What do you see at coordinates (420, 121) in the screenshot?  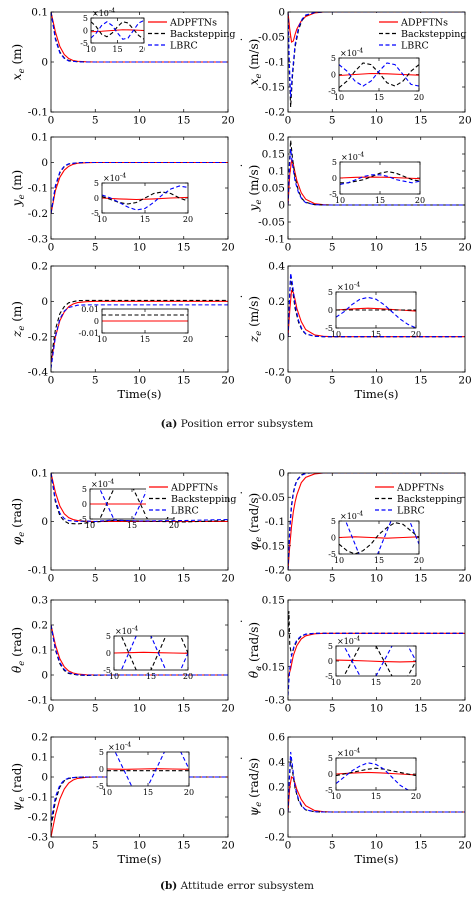 I see `panel-xdot-e-xtick-label: 15` at bounding box center [420, 121].